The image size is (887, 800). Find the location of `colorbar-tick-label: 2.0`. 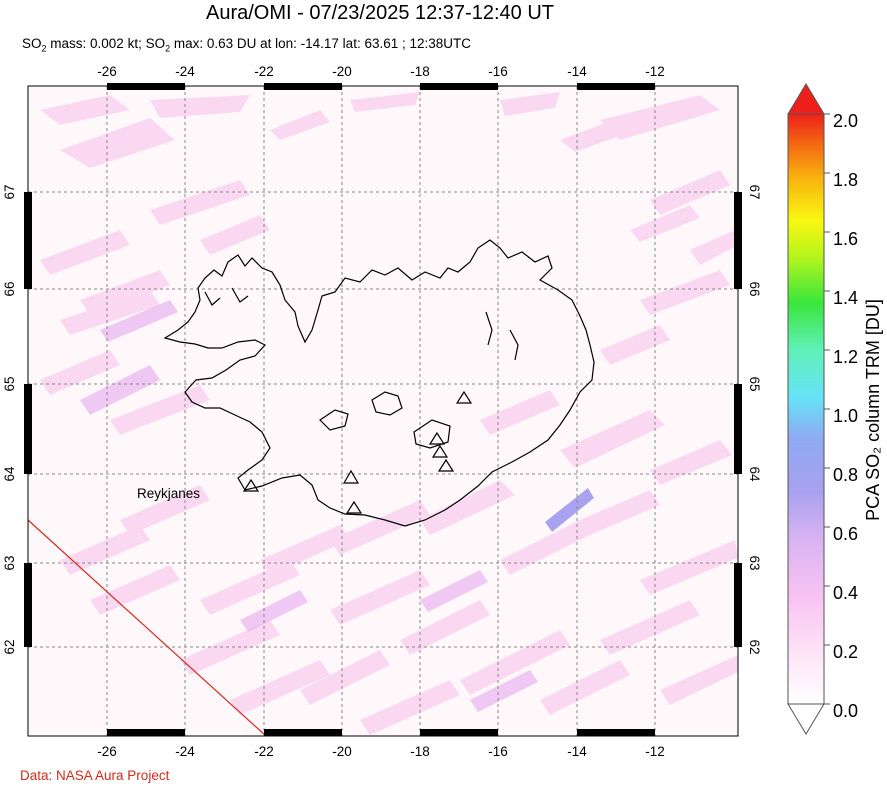

colorbar-tick-label: 2.0 is located at coordinates (845, 121).